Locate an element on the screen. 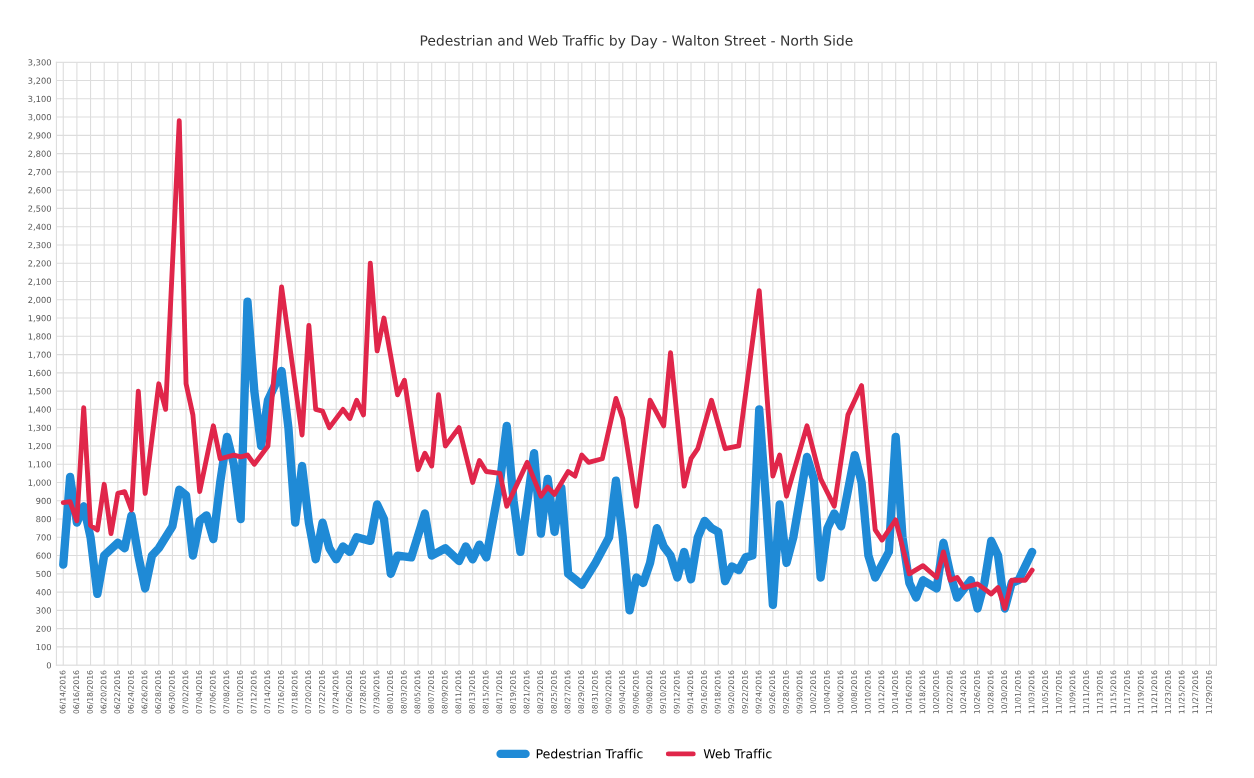  y-tick-label: 700 is located at coordinates (44, 537).